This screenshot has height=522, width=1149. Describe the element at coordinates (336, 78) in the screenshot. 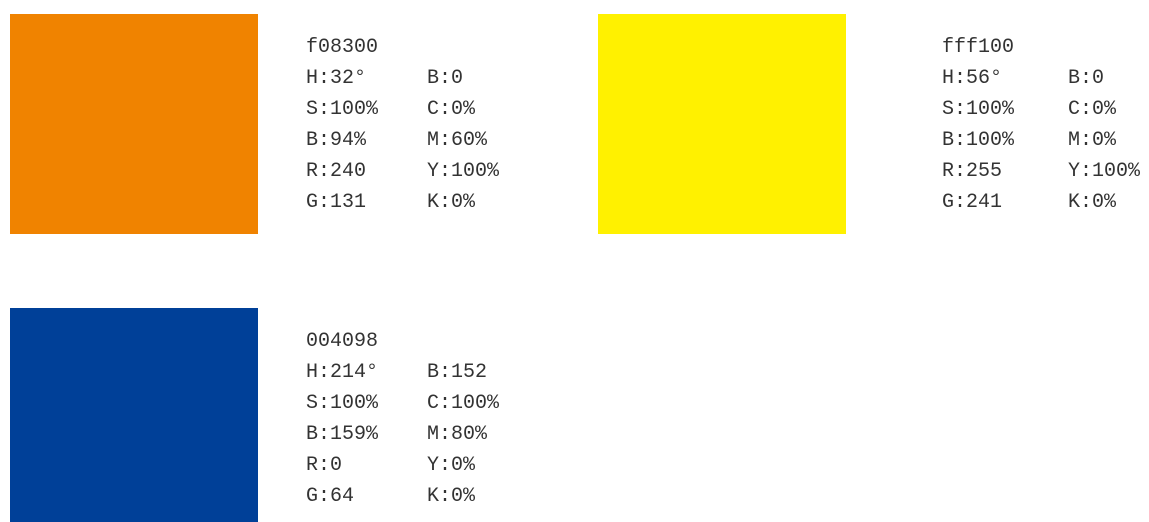

I see `color-value: H:32°` at that location.